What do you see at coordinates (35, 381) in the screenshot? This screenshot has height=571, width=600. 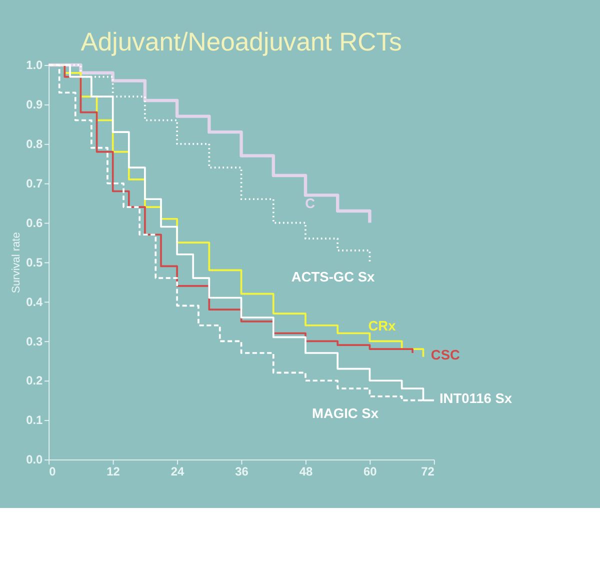 I see `y-tick-label: 0.2` at bounding box center [35, 381].